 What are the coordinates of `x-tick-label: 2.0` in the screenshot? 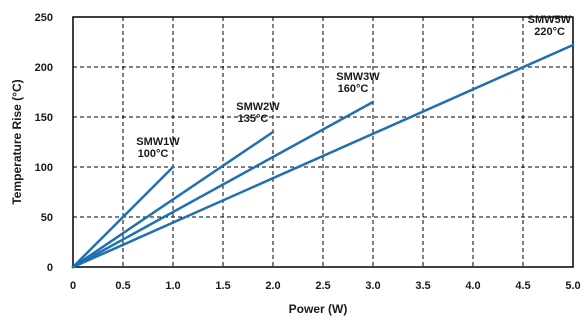 It's located at (272, 286).